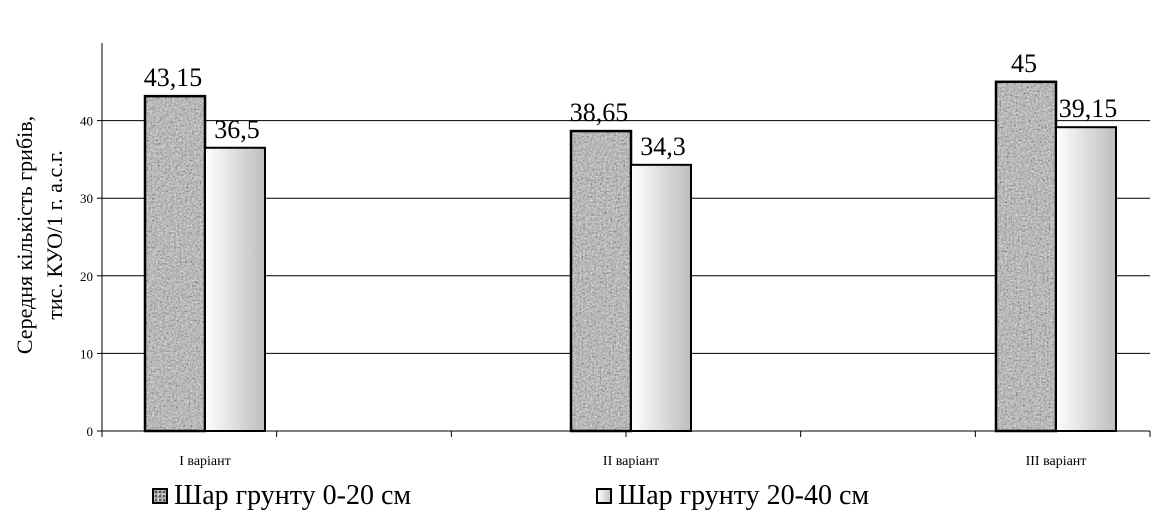 The height and width of the screenshot is (522, 1157). What do you see at coordinates (54, 234) in the screenshot?
I see `y-axis-title-line2: тис. КУО/1 г. а.с.г.` at bounding box center [54, 234].